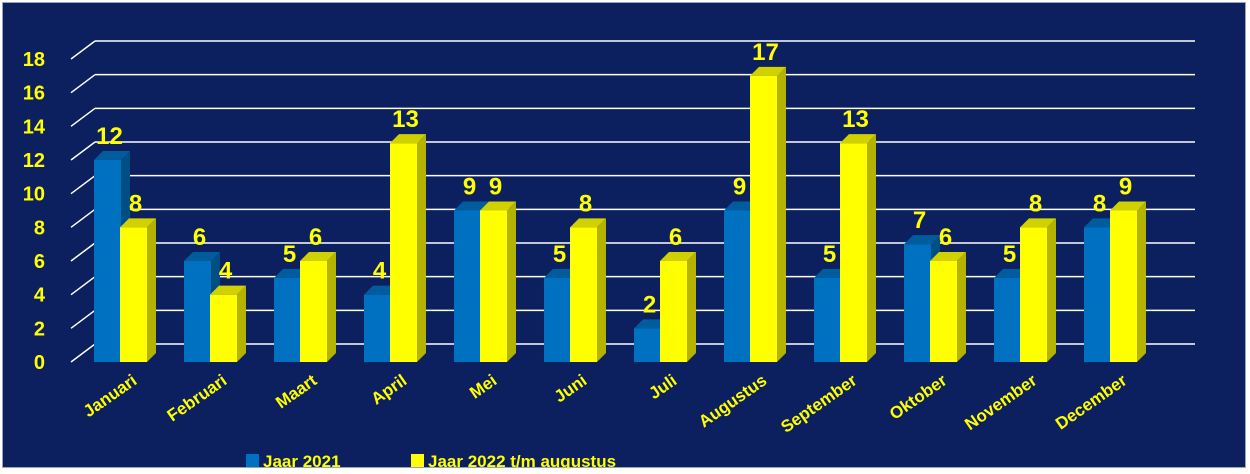 The image size is (1250, 474). What do you see at coordinates (855, 119) in the screenshot?
I see `data-label-2-september: 13` at bounding box center [855, 119].